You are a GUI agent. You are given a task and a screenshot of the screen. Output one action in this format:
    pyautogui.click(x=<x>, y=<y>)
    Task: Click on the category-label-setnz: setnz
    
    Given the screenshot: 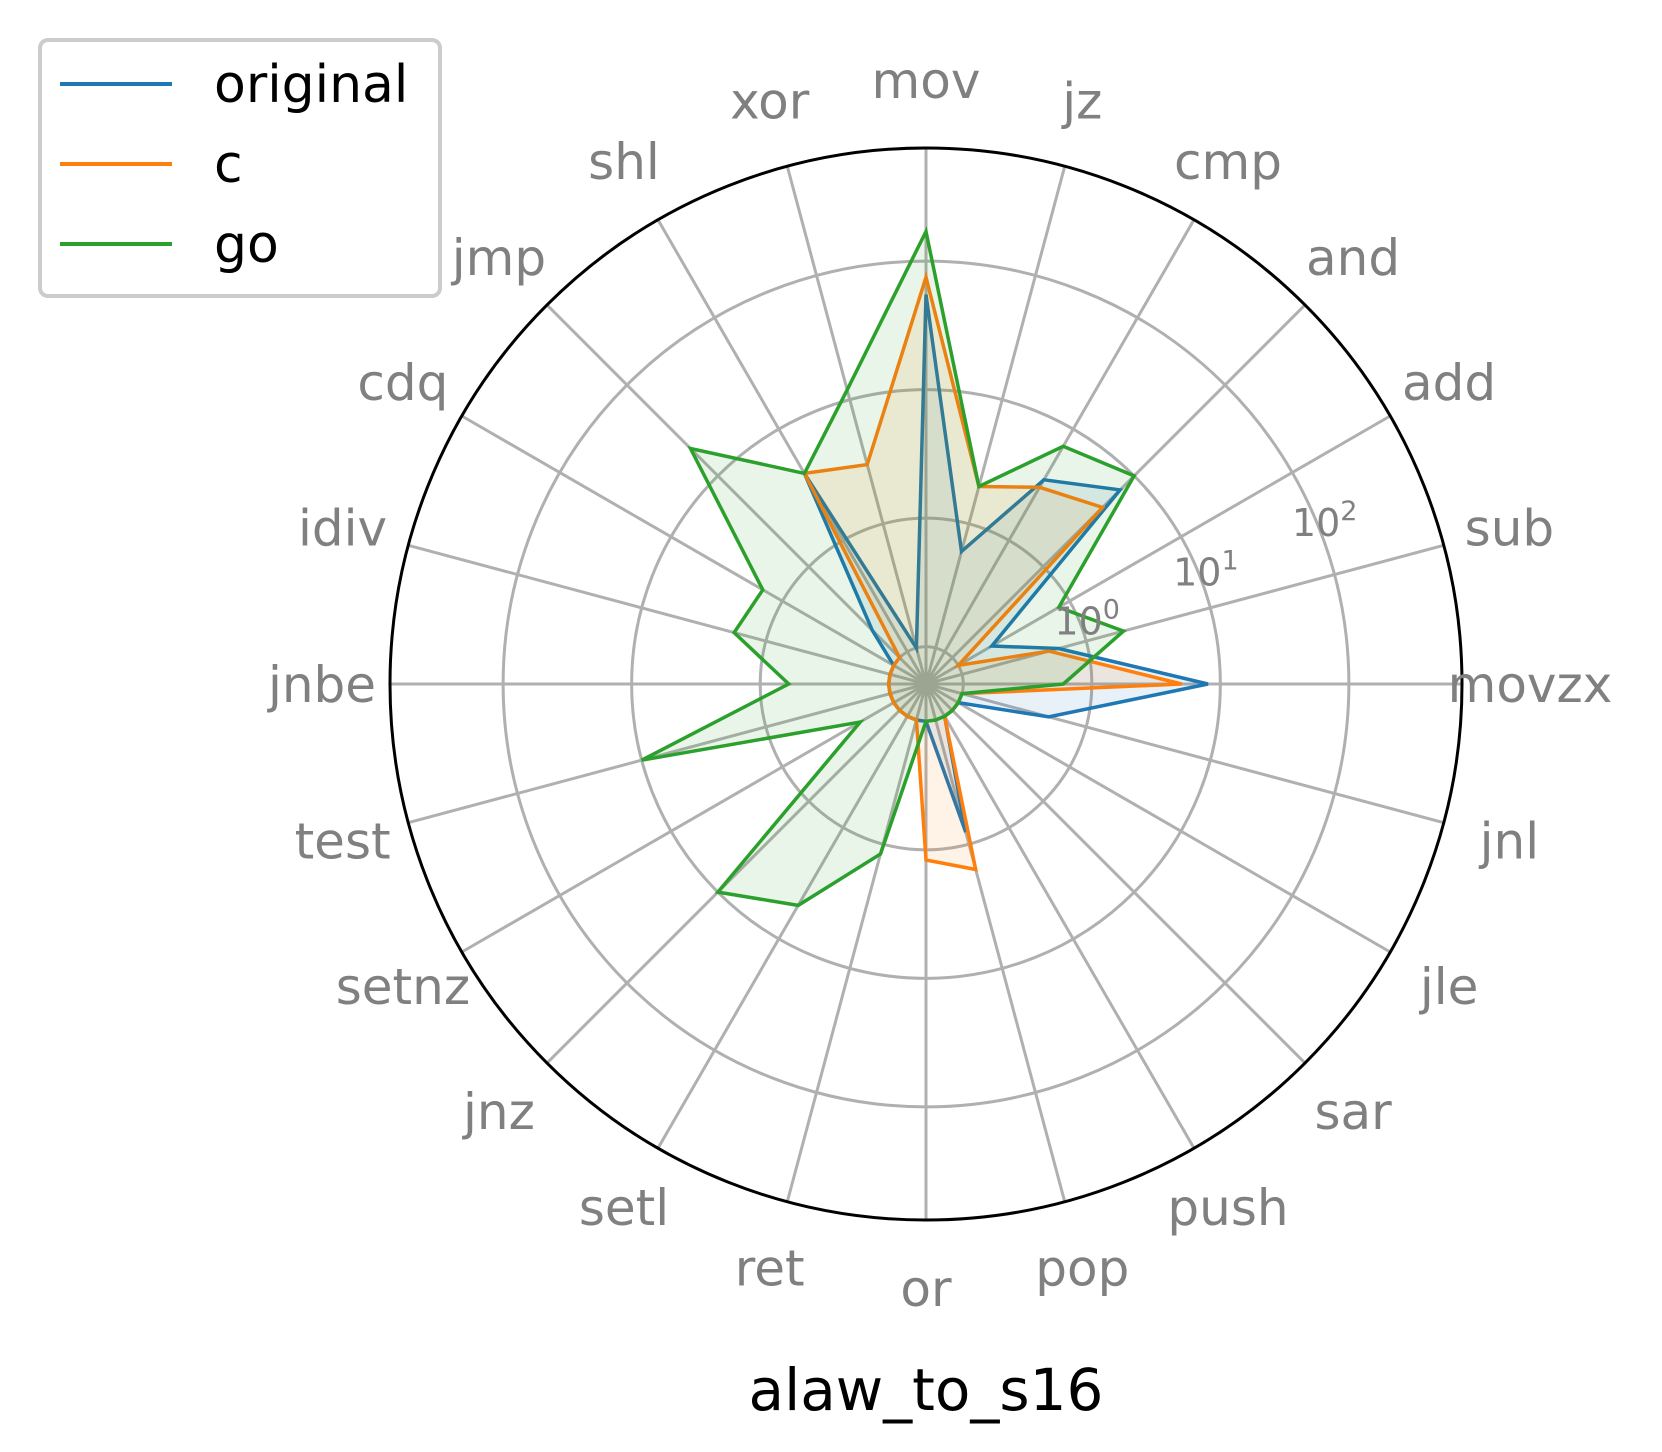 What is the action you would take?
    pyautogui.click(x=403, y=987)
    